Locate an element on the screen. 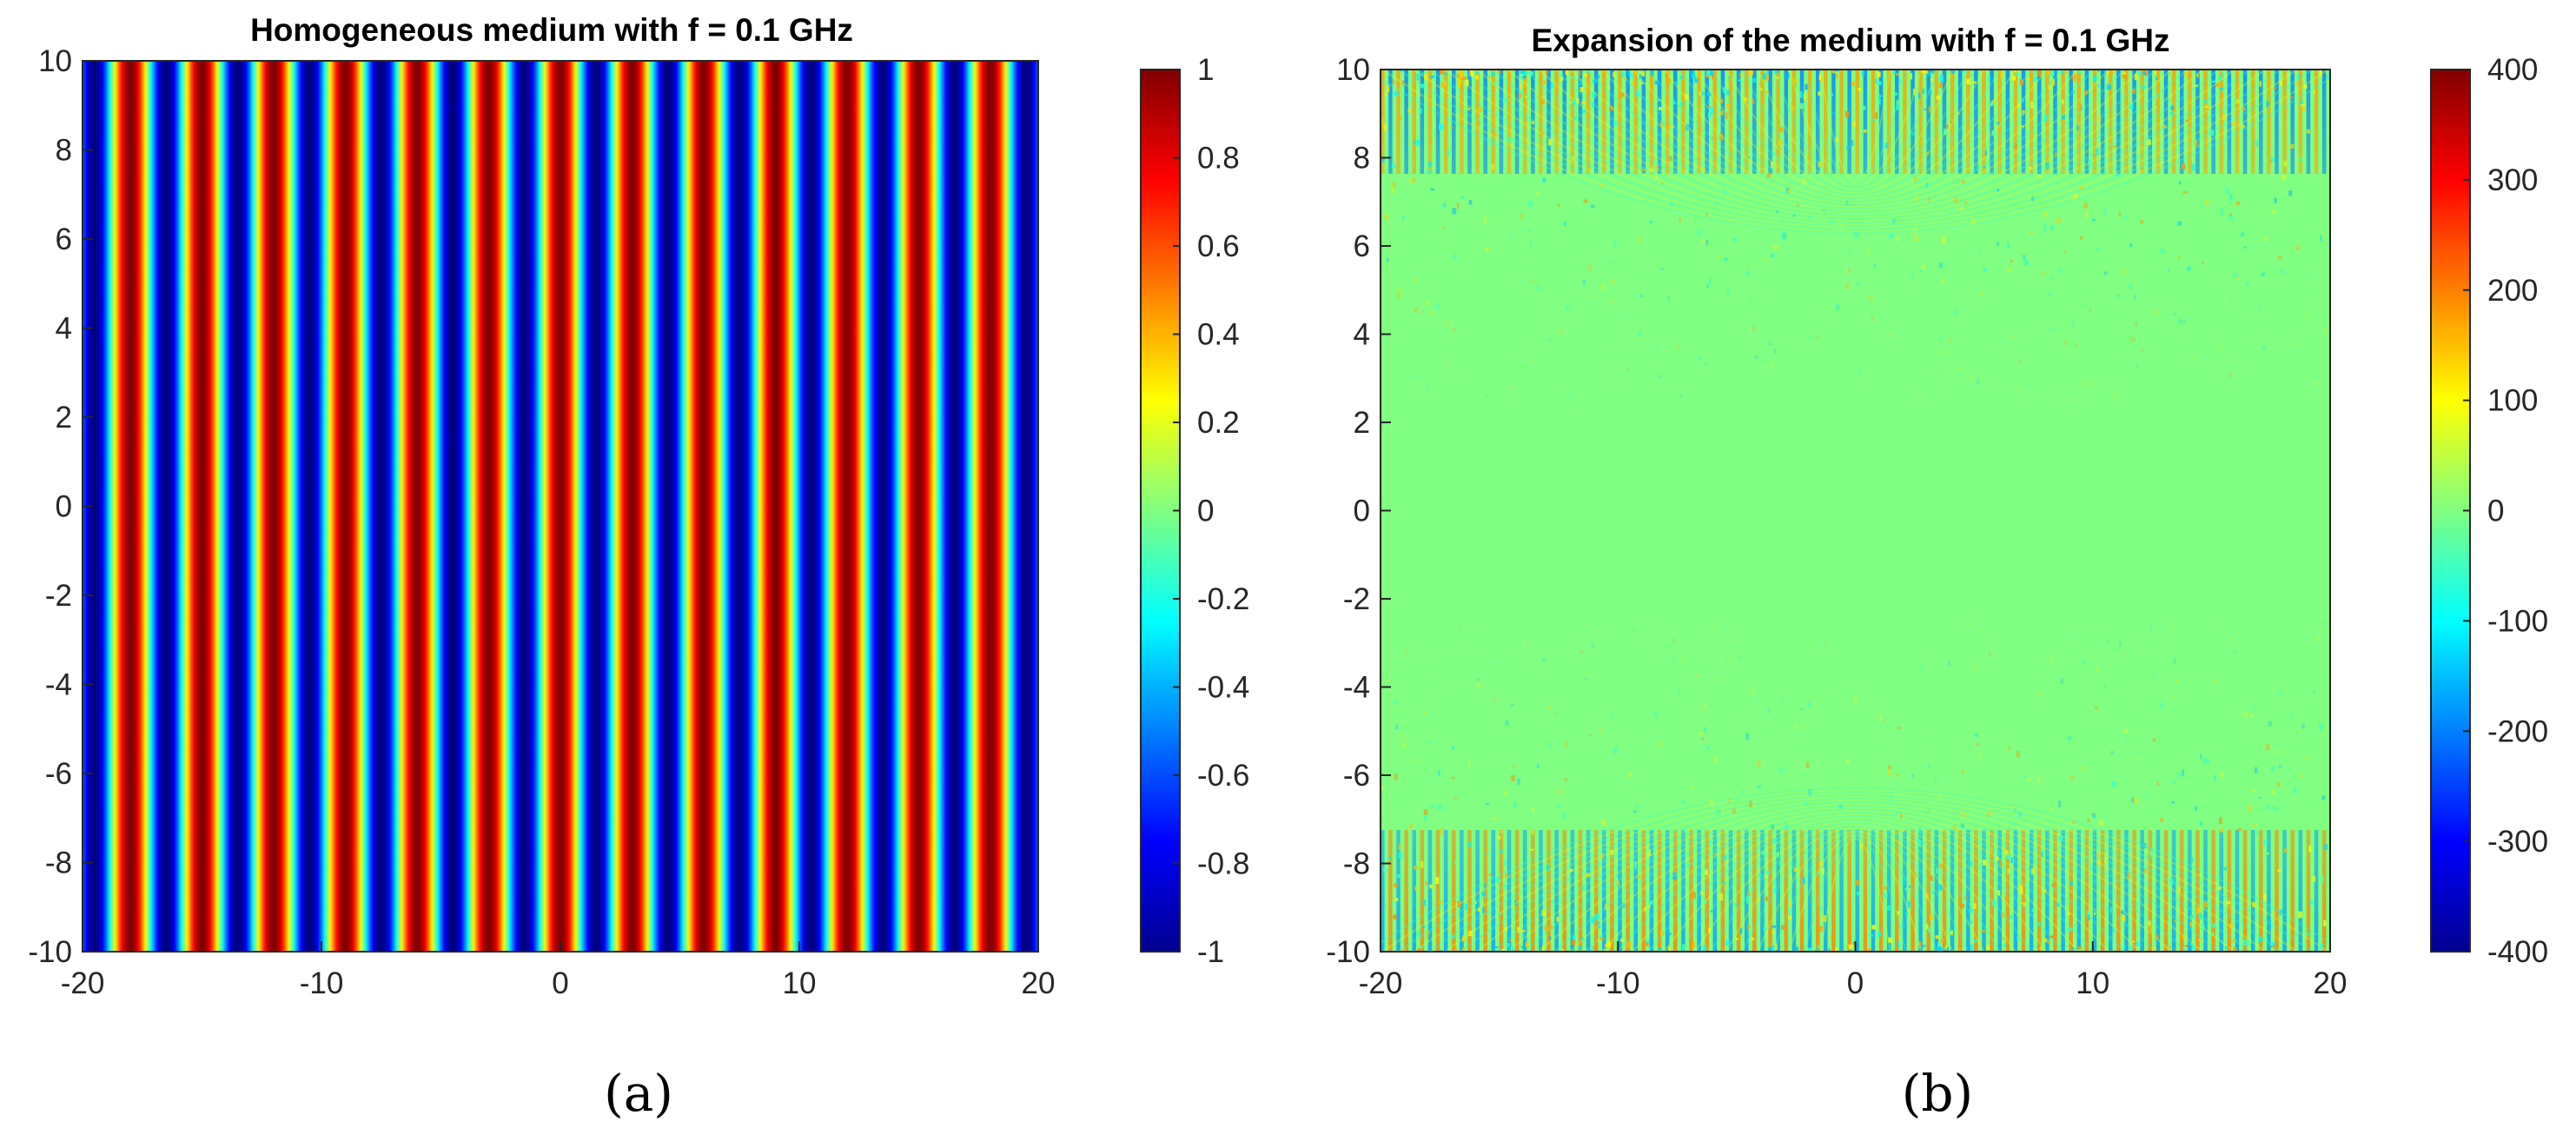 The height and width of the screenshot is (1142, 2576). panel-b-colorbar-tick-label: -300 is located at coordinates (2517, 842).